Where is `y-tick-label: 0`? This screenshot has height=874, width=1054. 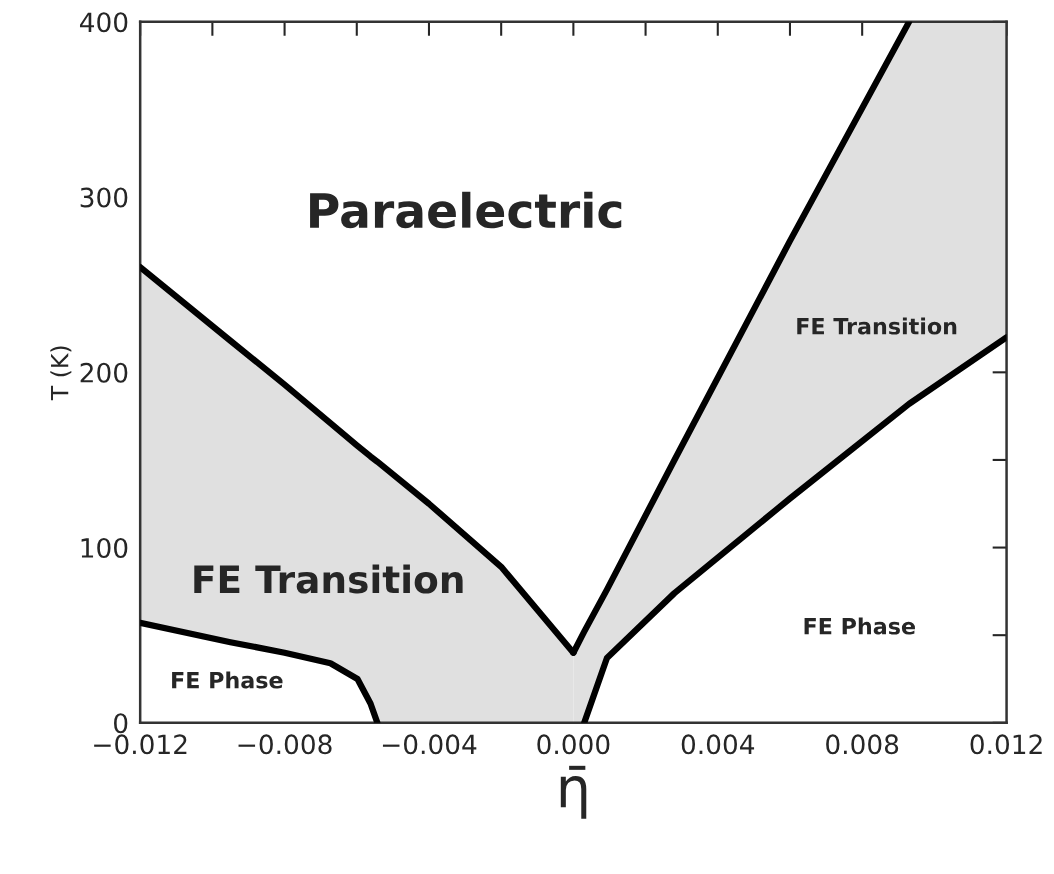 y-tick-label: 0 is located at coordinates (121, 723).